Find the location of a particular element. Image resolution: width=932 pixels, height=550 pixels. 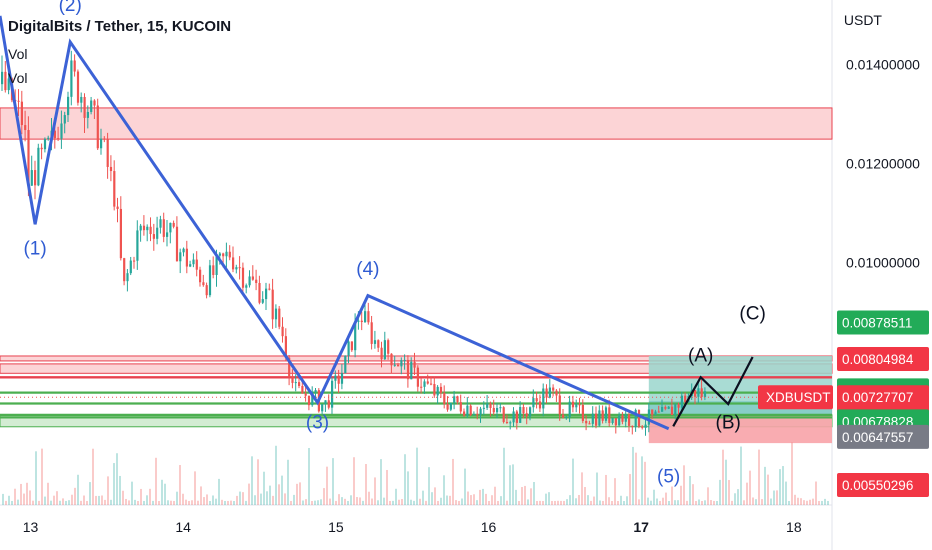

wave-label-1: (1) is located at coordinates (34, 248).